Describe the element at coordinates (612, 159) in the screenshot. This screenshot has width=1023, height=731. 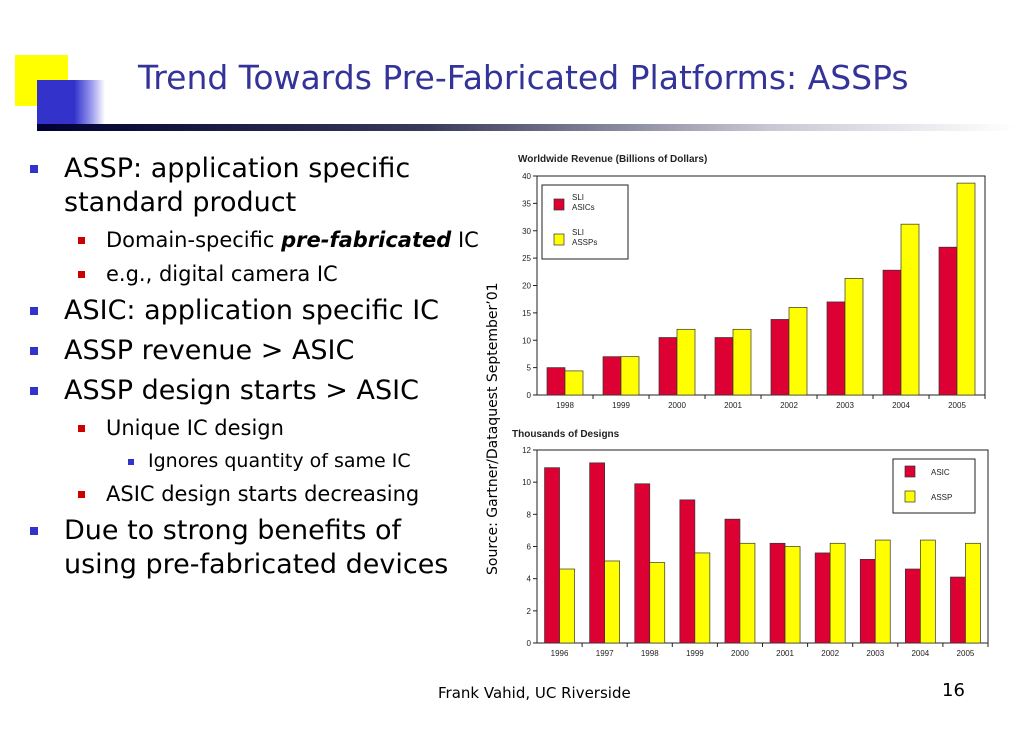
I see `chart-title: Worldwide Revenue (Billions of Dollars)` at that location.